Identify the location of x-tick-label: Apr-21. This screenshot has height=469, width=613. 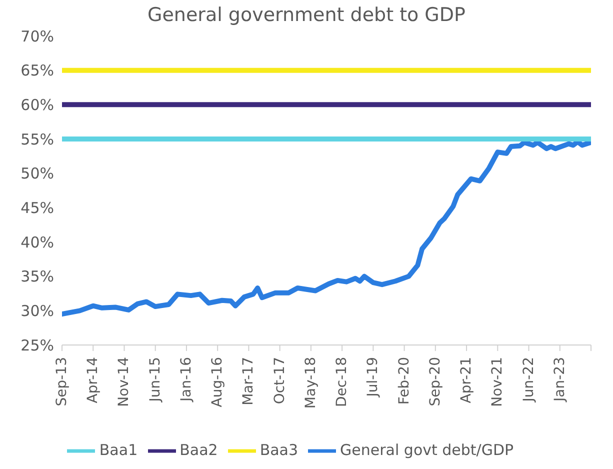
(466, 380).